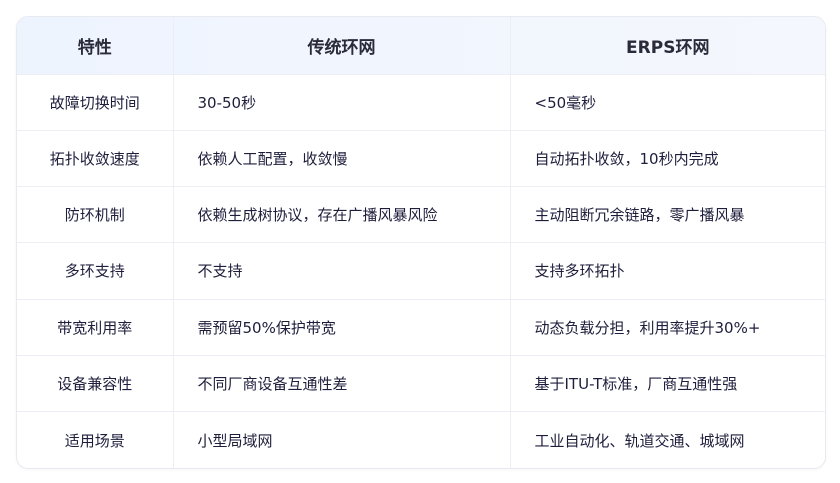  I want to click on traditional-cell: 不同厂商设备互通性差, so click(342, 384).